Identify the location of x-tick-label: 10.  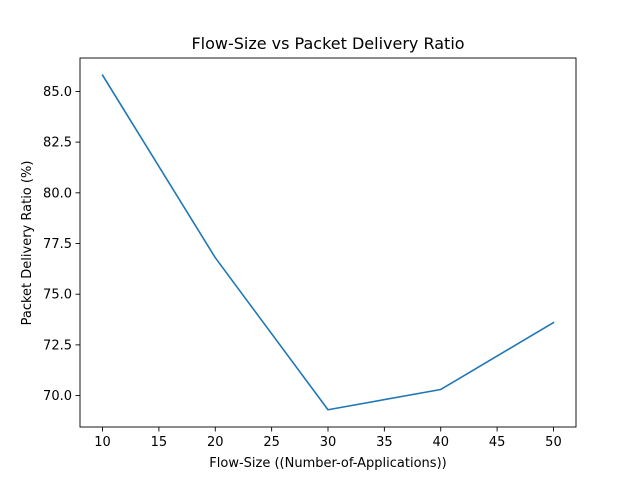
(102, 442).